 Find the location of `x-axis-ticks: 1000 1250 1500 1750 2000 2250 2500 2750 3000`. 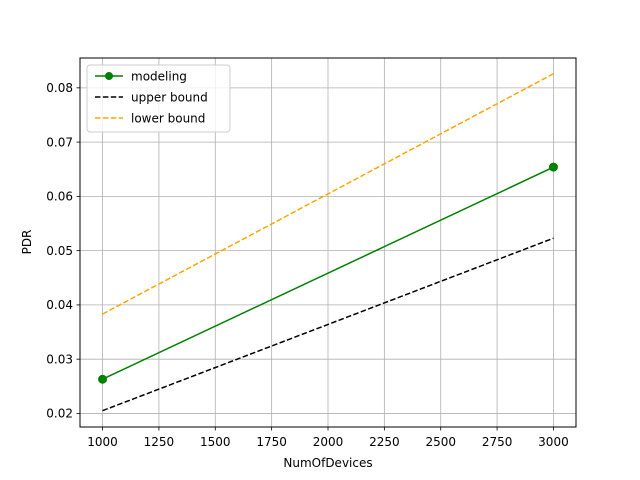

x-axis-ticks: 1000 1250 1500 1750 2000 2250 2500 2750 3000 is located at coordinates (328, 438).